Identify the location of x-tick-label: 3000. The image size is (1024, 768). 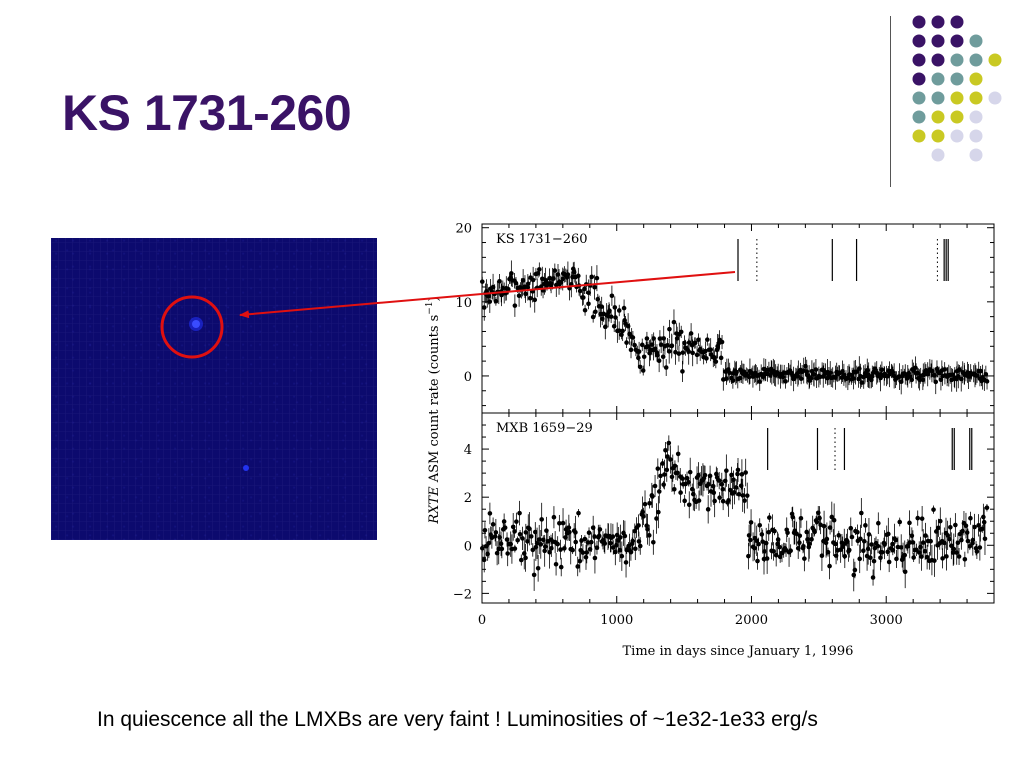
(886, 620).